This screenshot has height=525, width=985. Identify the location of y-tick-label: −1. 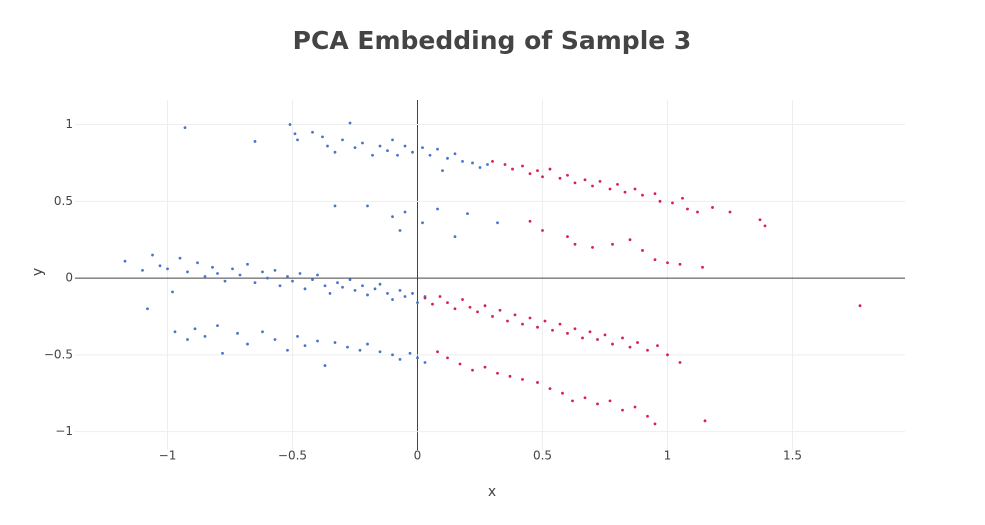
(64, 431).